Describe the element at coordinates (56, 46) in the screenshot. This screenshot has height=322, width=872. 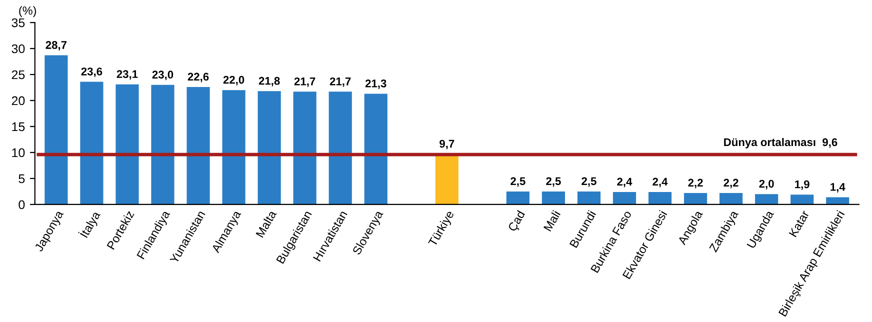
I see `data-label: 28,7` at that location.